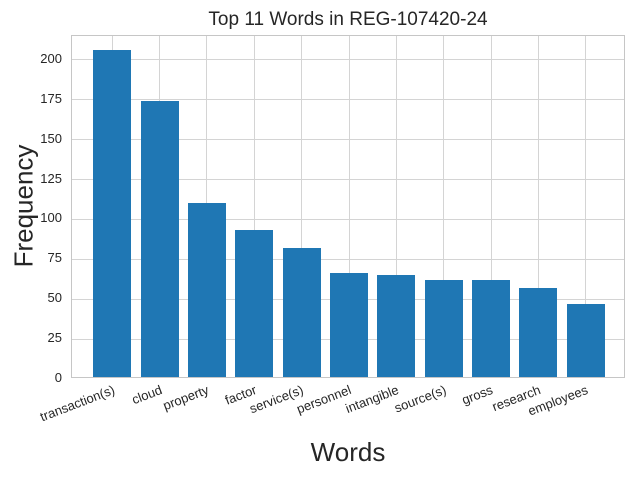  I want to click on chart-title: Top 11 Words in REG-107420-24, so click(348, 19).